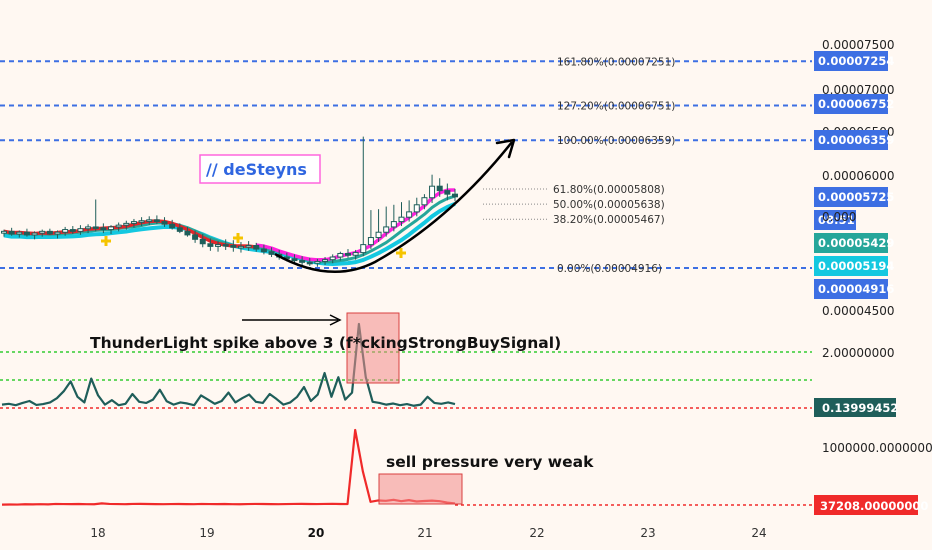 The height and width of the screenshot is (550, 932). Describe the element at coordinates (130, 234) in the screenshot. I see `ma-red-line` at that location.